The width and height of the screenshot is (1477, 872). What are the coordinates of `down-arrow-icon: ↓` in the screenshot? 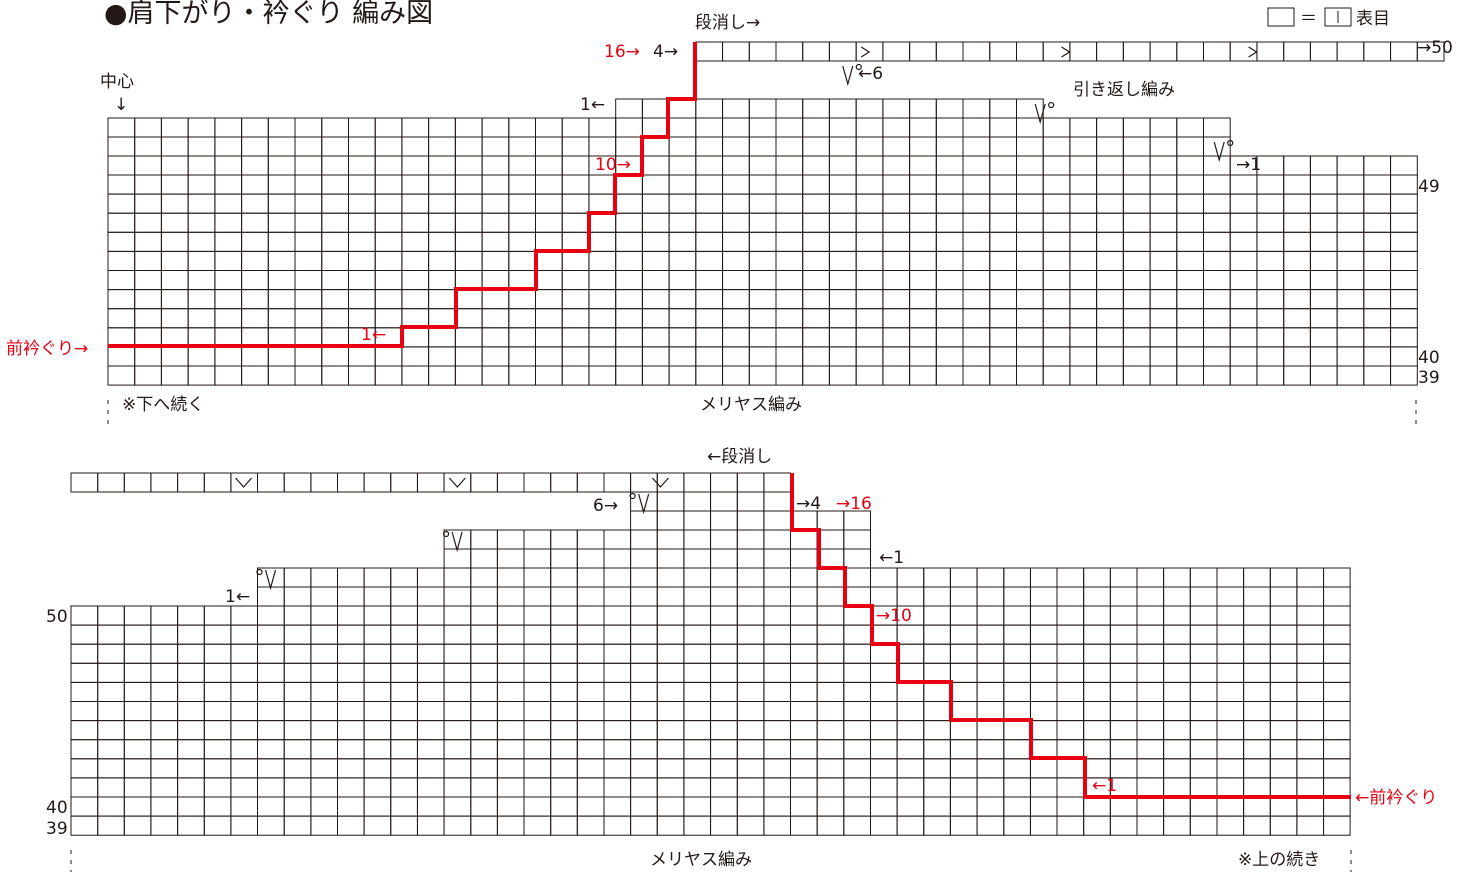 It's located at (121, 105).